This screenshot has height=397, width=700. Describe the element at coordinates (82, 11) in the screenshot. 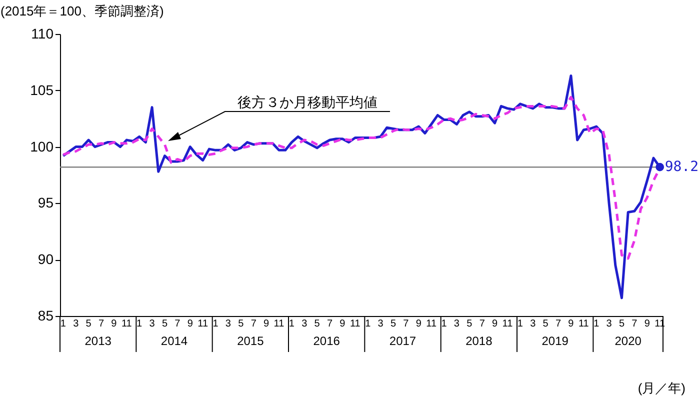

I see `y-axis-title: (2015年＝100、季節調整済)` at that location.